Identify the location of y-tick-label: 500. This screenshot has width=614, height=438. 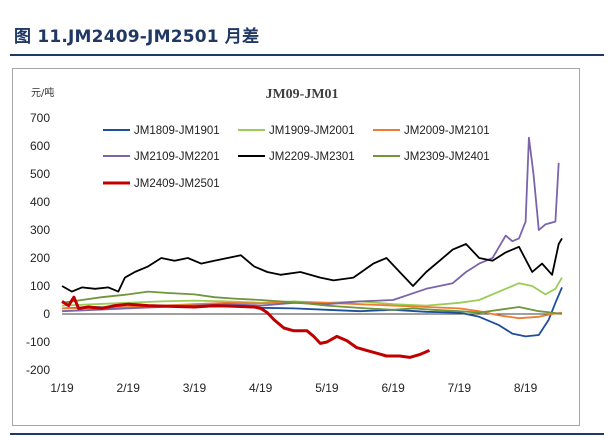
(40, 174).